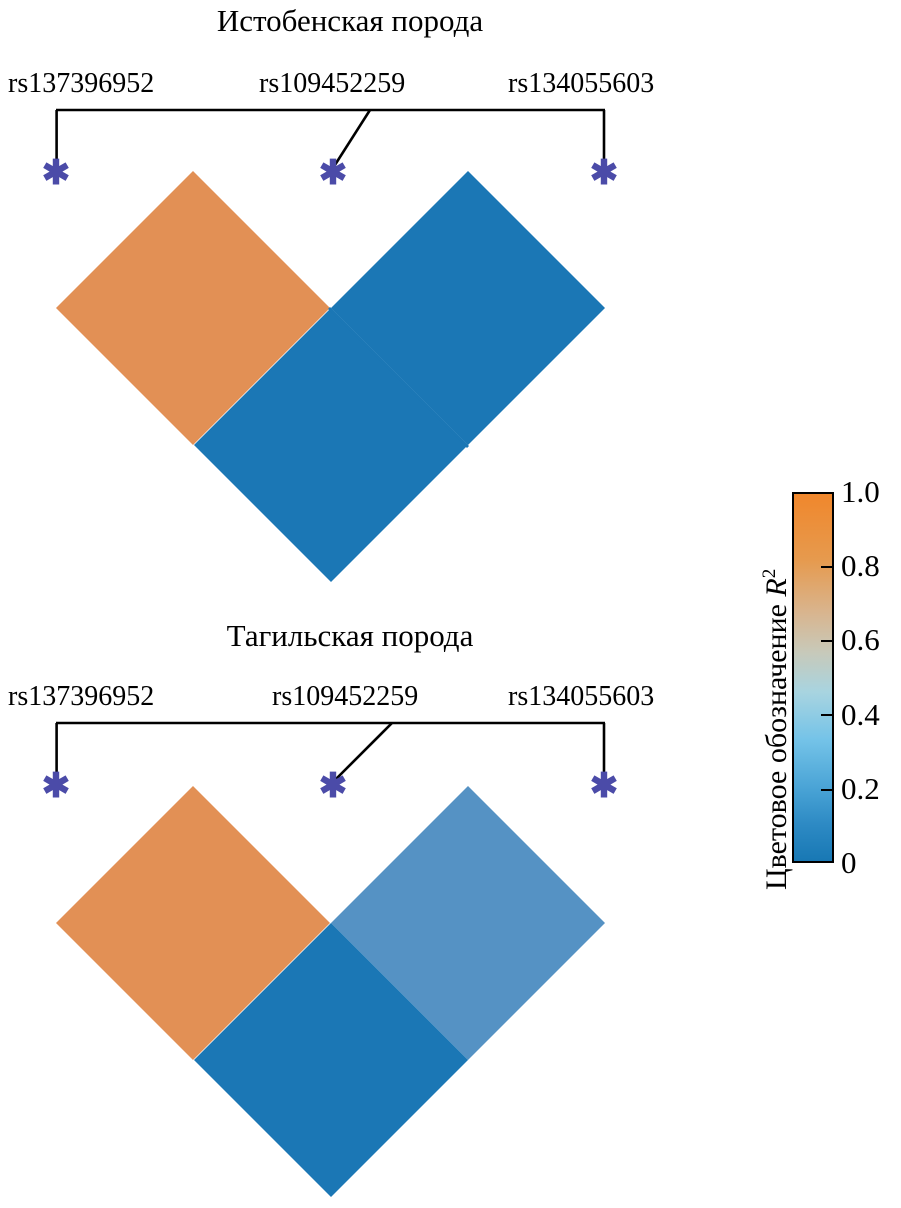  Describe the element at coordinates (345, 696) in the screenshot. I see `panel-2-snp-label-2: rs109452259` at that location.